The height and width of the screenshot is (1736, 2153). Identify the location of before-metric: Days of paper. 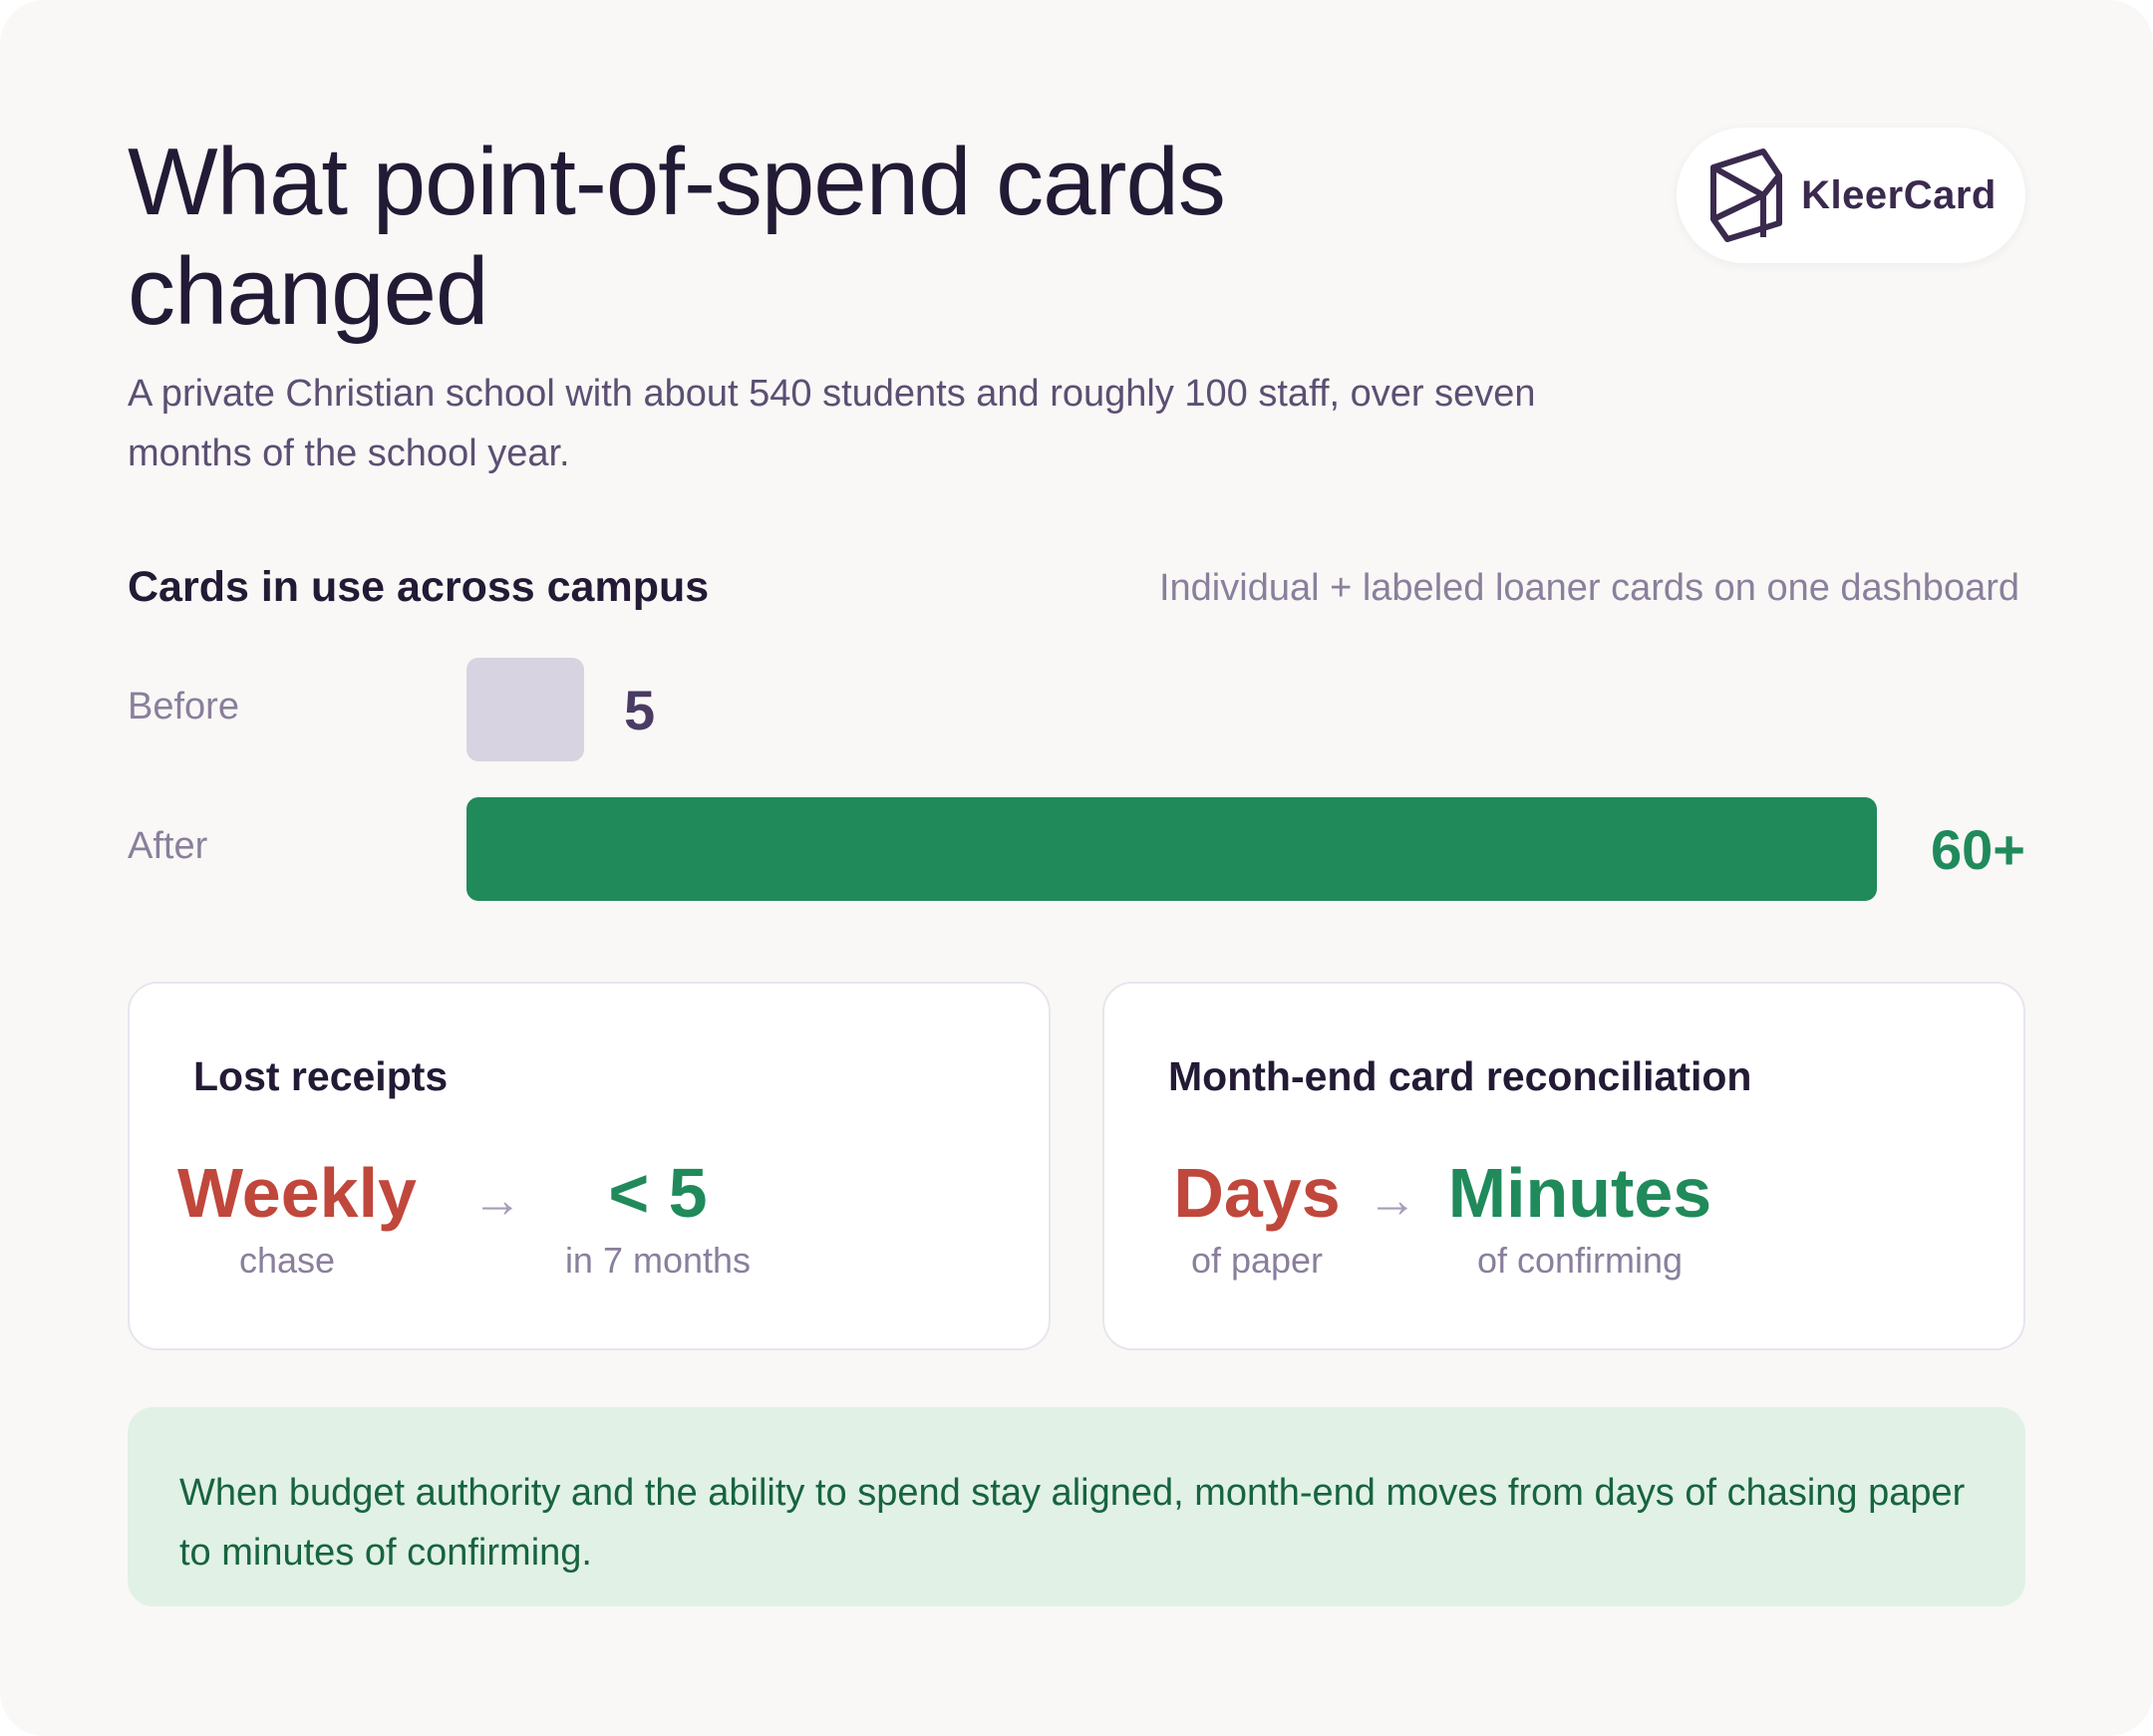
(1257, 1218).